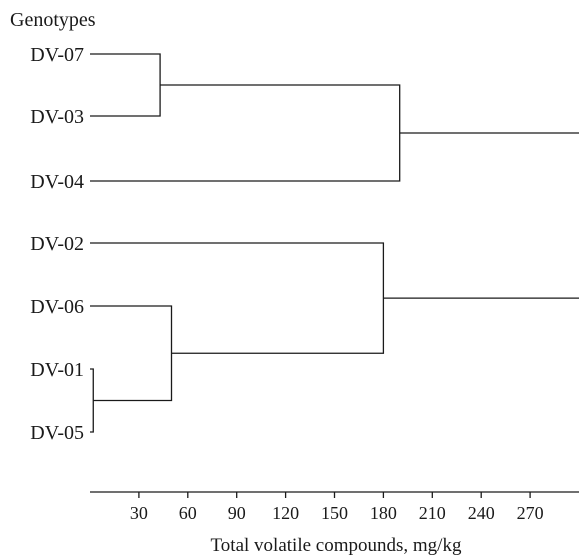 The height and width of the screenshot is (556, 579). I want to click on leaf-labels: DV-07 DV-03 DV-04 DV-02 DV-06 DV-01 DV-05, so click(57, 244).